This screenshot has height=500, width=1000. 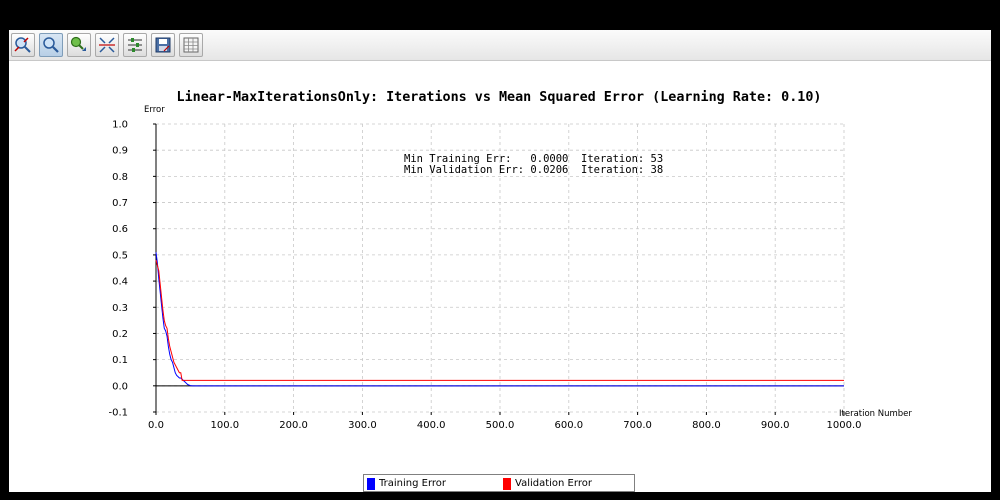 What do you see at coordinates (120, 203) in the screenshot?
I see `y-tick-label: 0.7` at bounding box center [120, 203].